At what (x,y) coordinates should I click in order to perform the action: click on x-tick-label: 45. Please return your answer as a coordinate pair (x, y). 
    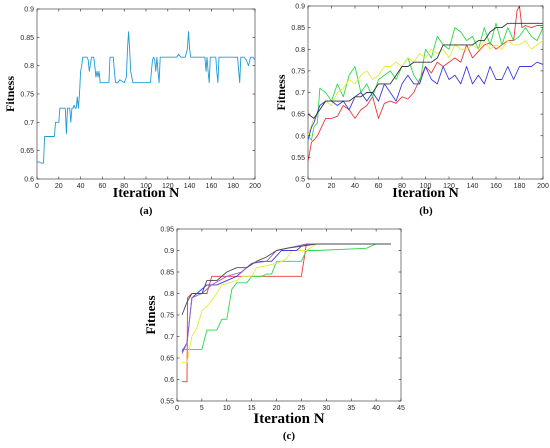
    Looking at the image, I should click on (401, 408).